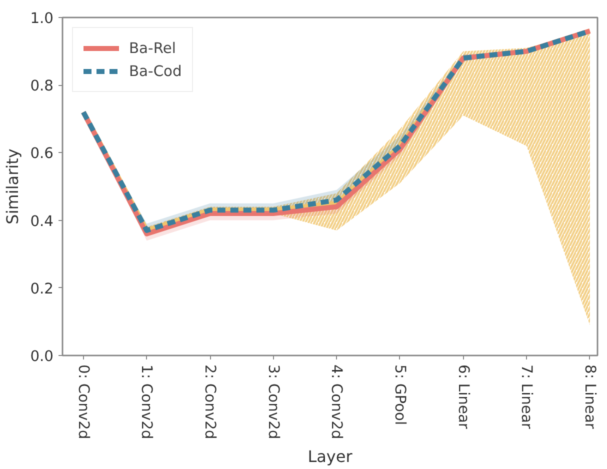 The image size is (607, 469). Describe the element at coordinates (155, 71) in the screenshot. I see `legend-label: Ba-Cod` at that location.